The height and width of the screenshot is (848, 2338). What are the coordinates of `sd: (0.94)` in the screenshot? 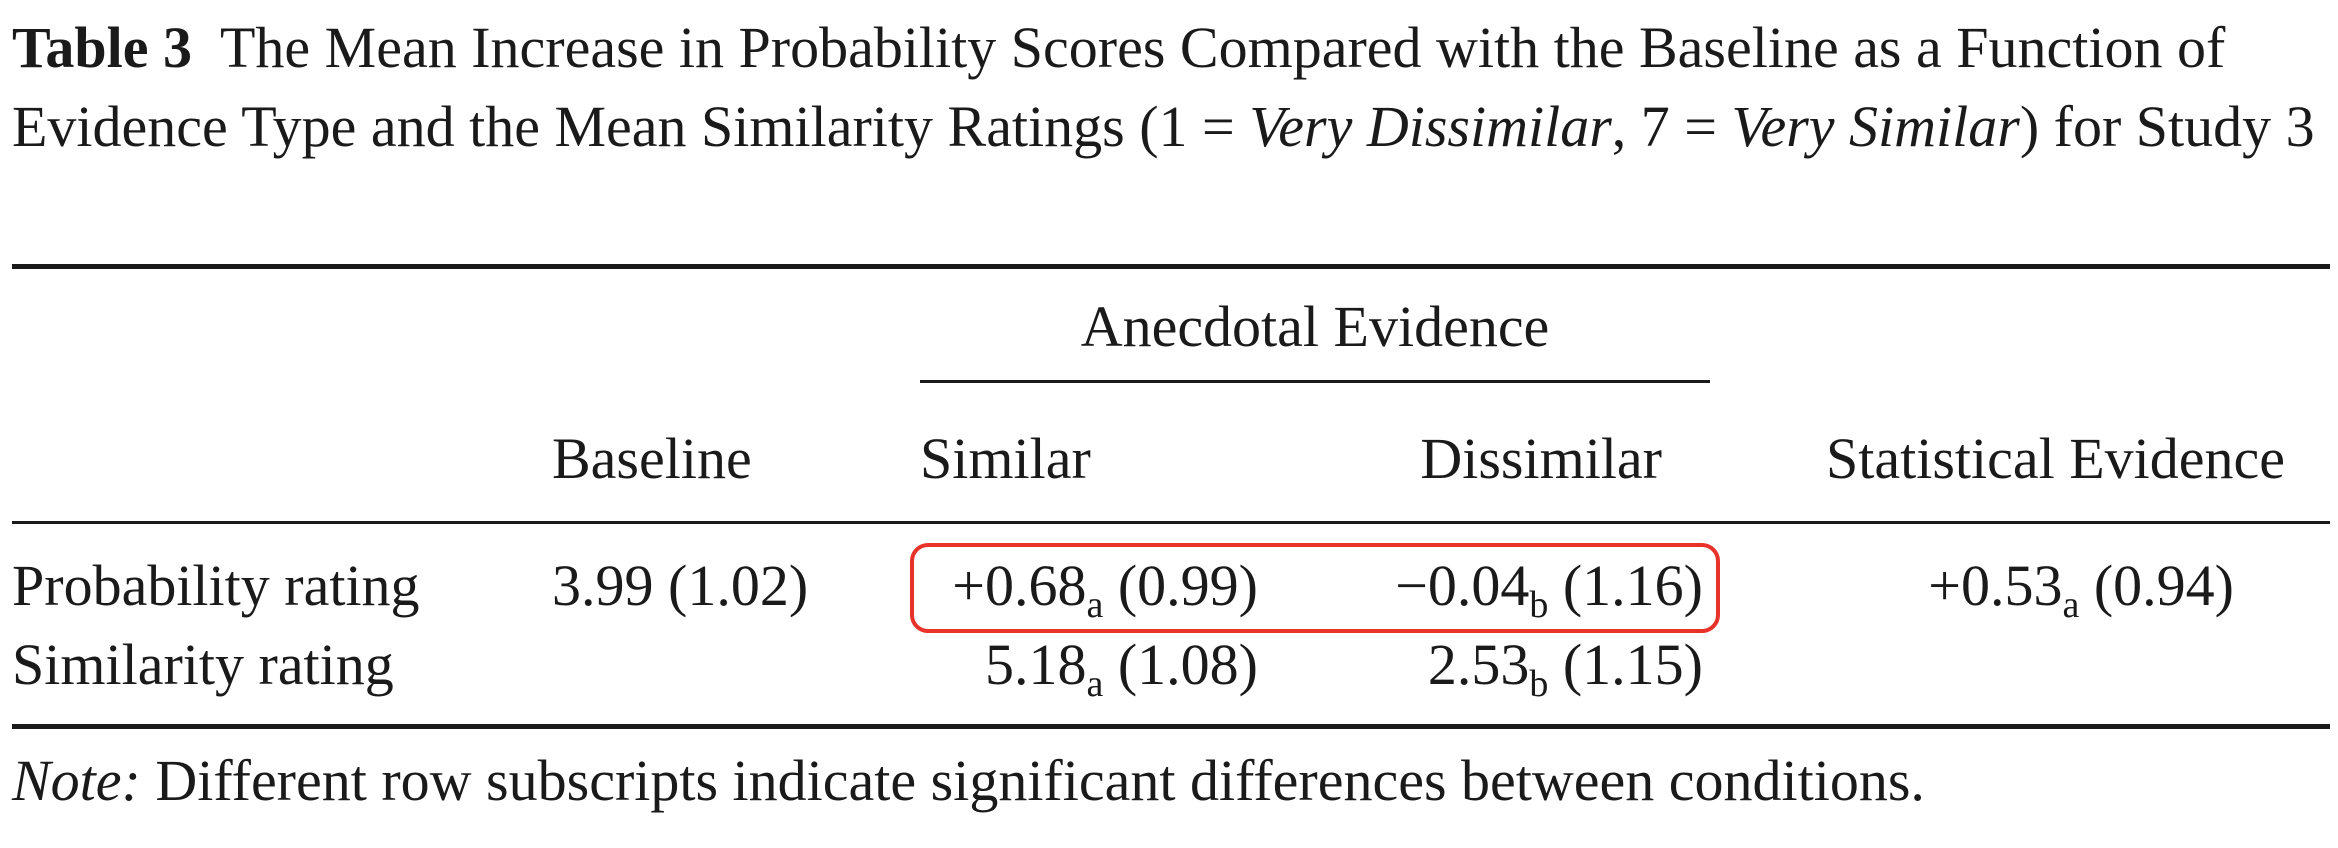 It's located at (2156, 585).